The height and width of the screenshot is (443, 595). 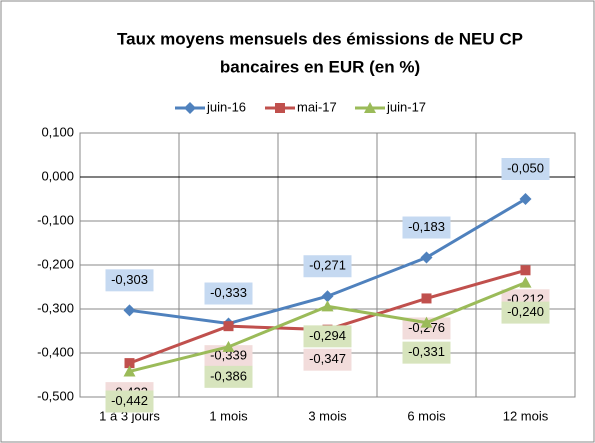 I want to click on data-label: -0,442, so click(x=129, y=400).